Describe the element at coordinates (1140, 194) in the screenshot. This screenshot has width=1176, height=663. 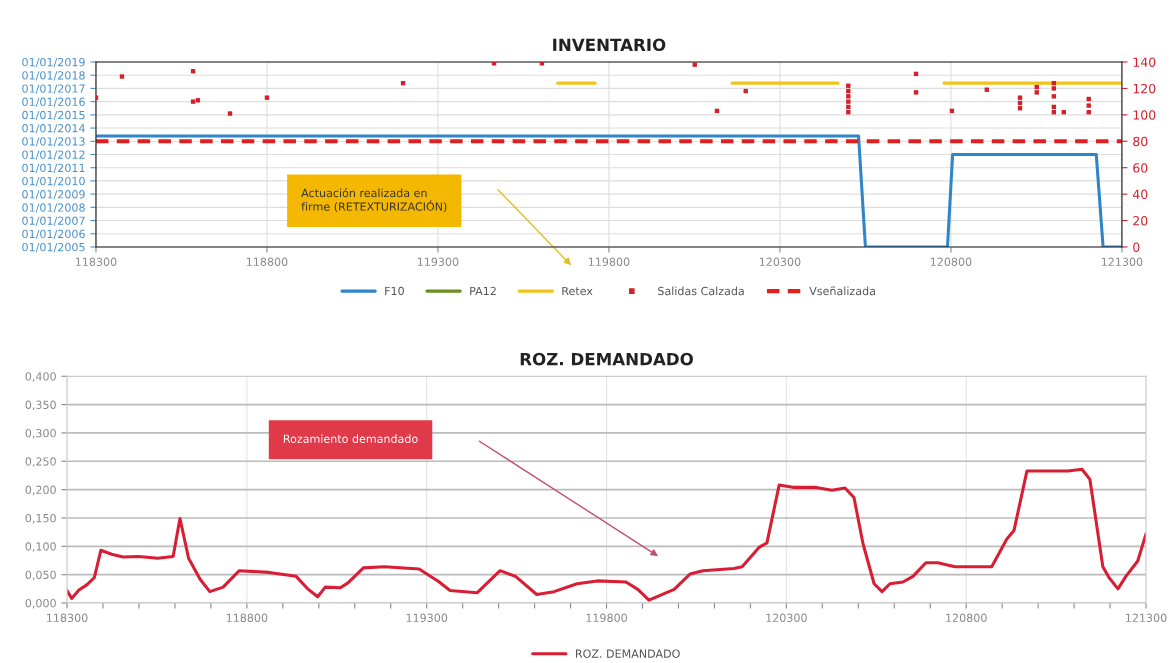
I see `y2-tick-label: 40` at that location.